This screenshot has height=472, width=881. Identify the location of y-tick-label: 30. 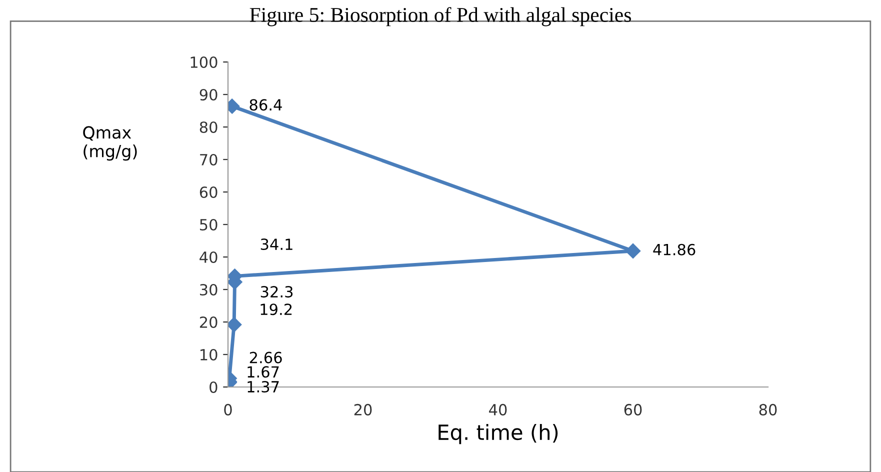
(209, 290).